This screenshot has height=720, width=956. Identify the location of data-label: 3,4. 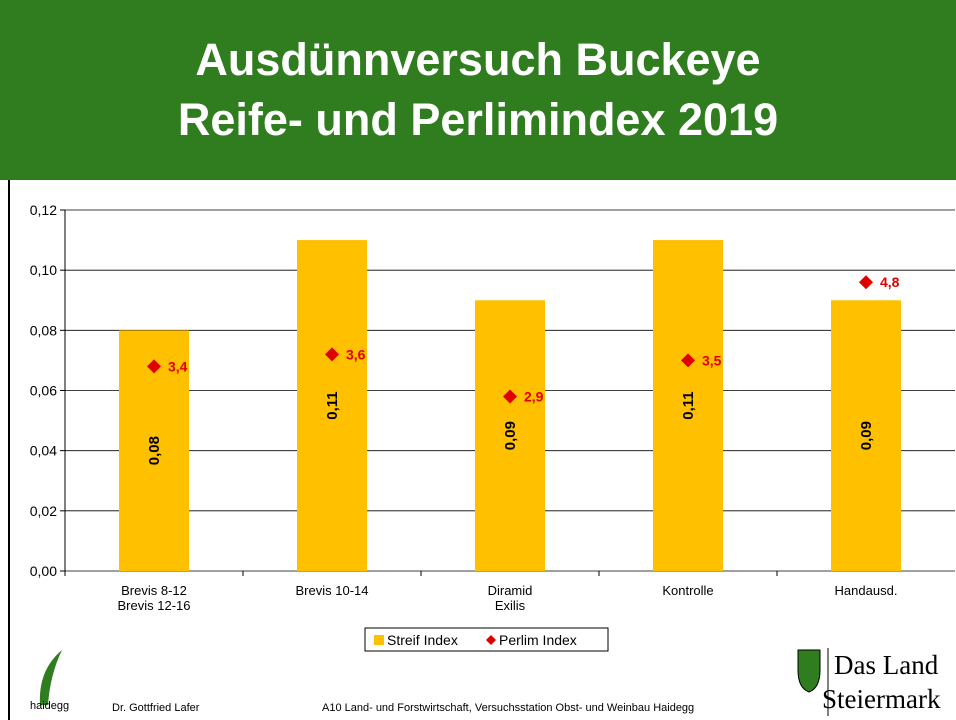
(178, 366).